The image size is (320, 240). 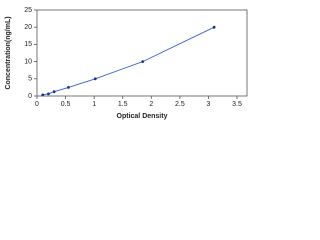 What do you see at coordinates (30, 79) in the screenshot?
I see `y-tick-label: 5` at bounding box center [30, 79].